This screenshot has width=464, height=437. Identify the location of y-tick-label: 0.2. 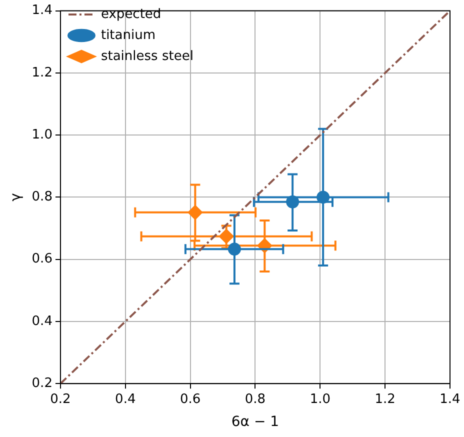
(42, 383).